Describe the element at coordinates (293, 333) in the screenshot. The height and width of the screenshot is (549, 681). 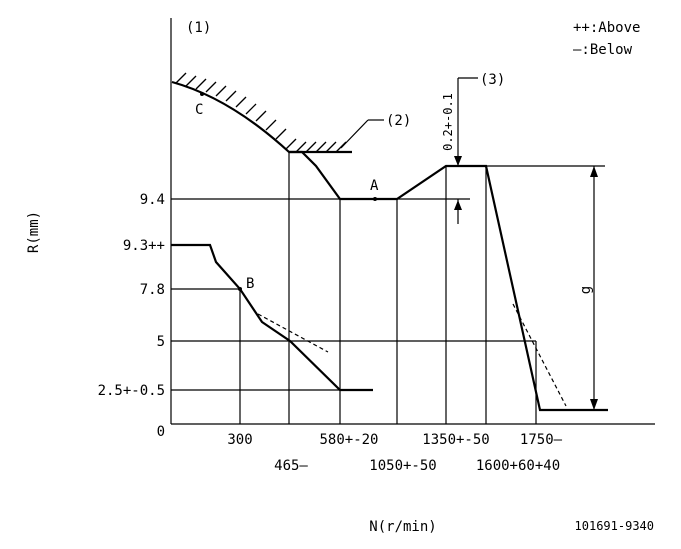
I see `dashed-lower` at that location.